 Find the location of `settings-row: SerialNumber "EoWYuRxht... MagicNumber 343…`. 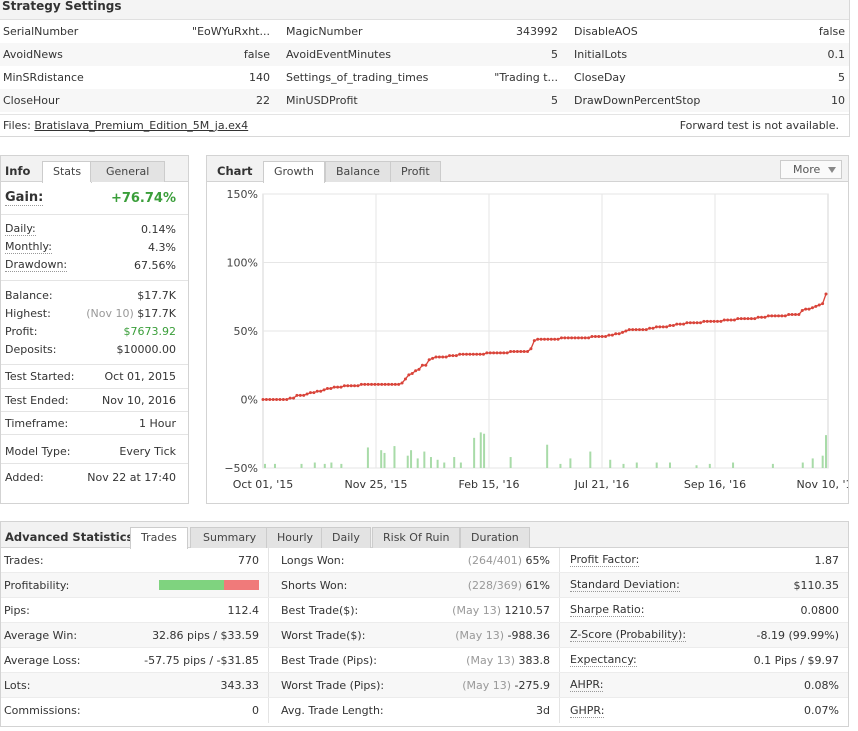

settings-row: SerialNumber "EoWYuRxht... MagicNumber 343… is located at coordinates (424, 31).